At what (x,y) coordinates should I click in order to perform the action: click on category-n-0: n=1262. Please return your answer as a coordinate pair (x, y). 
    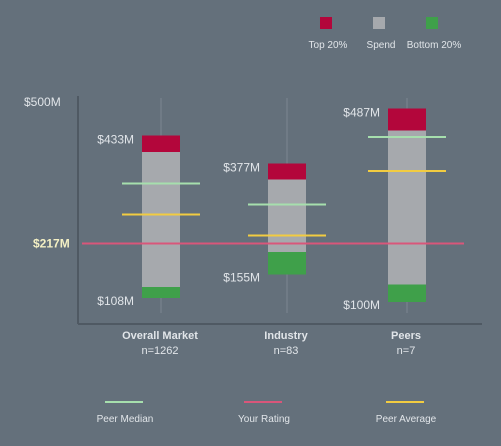
    Looking at the image, I should click on (159, 351).